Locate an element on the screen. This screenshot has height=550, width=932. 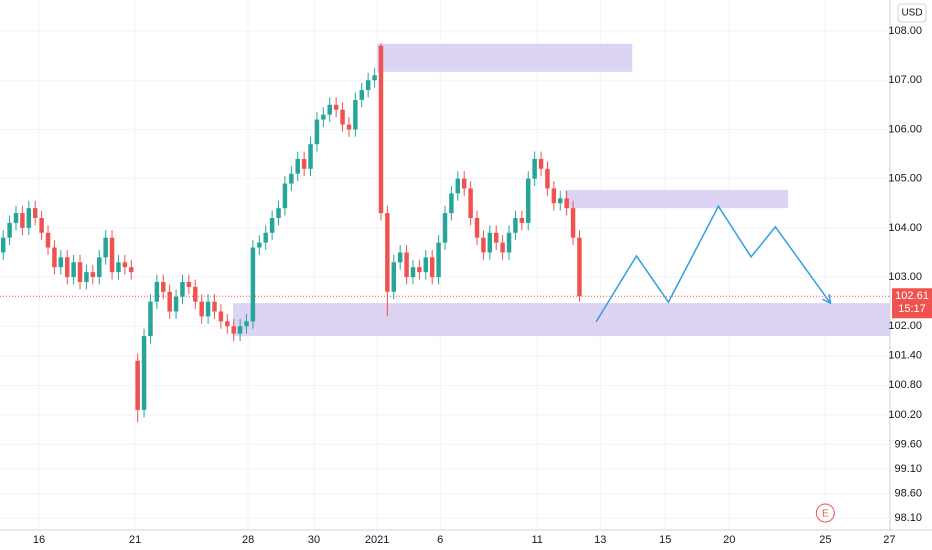
currency: USD is located at coordinates (911, 13).